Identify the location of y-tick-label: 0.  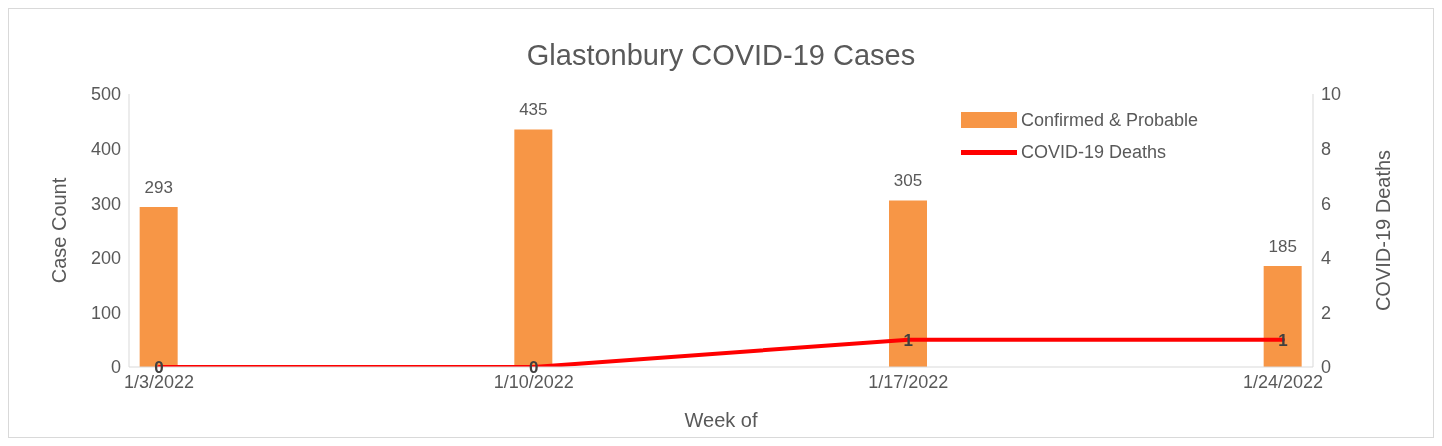
(115, 367).